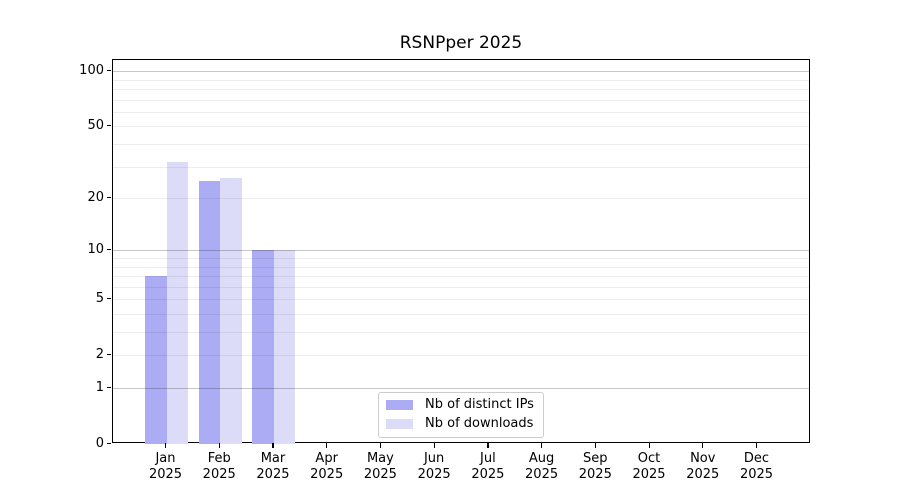 The image size is (900, 500). Describe the element at coordinates (156, 360) in the screenshot. I see `bar-distinct-ips-jan` at that location.